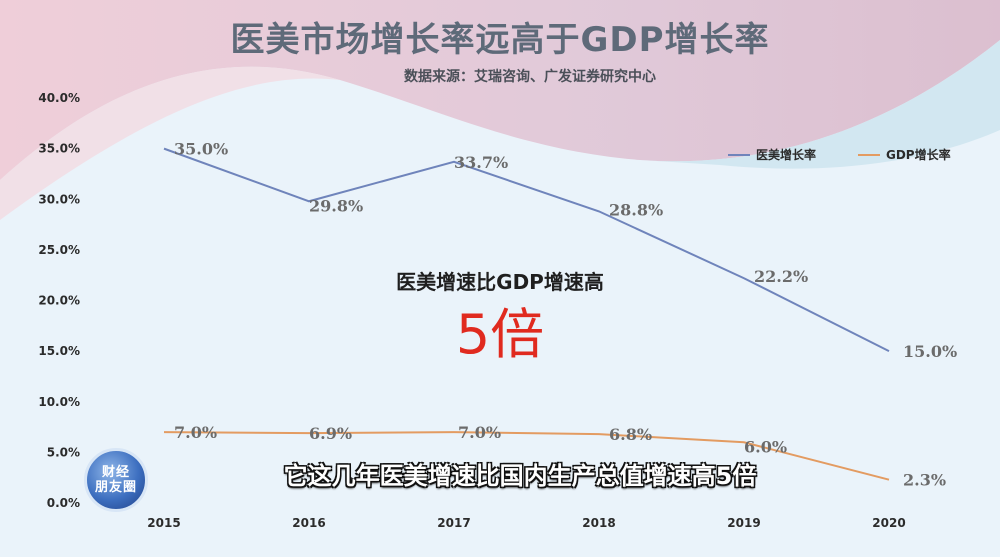 This screenshot has width=1000, height=557. What do you see at coordinates (115, 487) in the screenshot?
I see `logo-line2: 朋友圈` at bounding box center [115, 487].